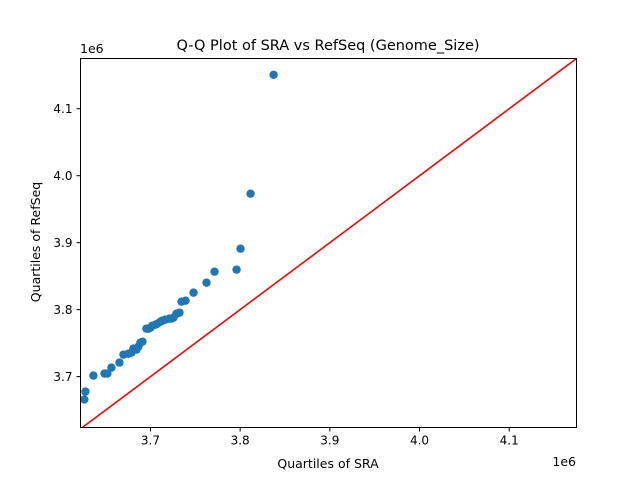 The width and height of the screenshot is (640, 484). Describe the element at coordinates (150, 441) in the screenshot. I see `x-tick-label: 3.7` at that location.